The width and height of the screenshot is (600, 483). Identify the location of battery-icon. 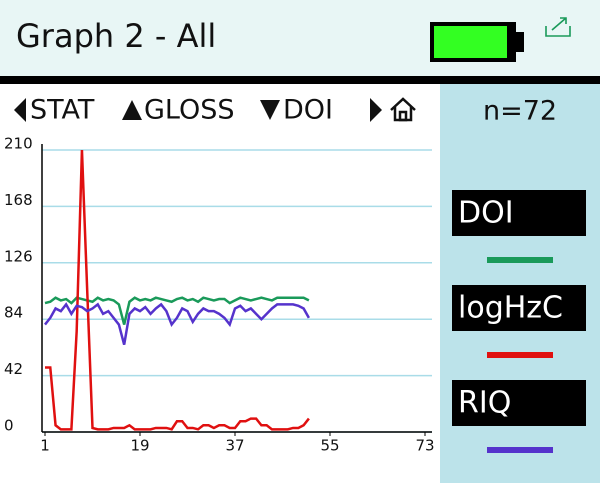
(477, 42).